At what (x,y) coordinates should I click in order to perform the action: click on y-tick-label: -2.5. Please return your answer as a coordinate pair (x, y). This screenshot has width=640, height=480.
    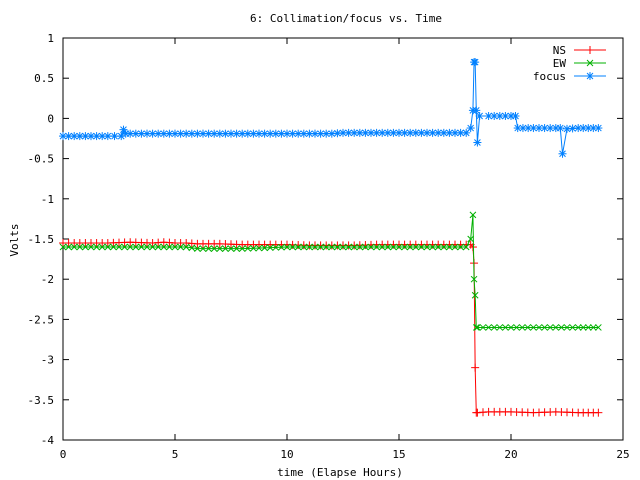
    Looking at the image, I should click on (41, 319).